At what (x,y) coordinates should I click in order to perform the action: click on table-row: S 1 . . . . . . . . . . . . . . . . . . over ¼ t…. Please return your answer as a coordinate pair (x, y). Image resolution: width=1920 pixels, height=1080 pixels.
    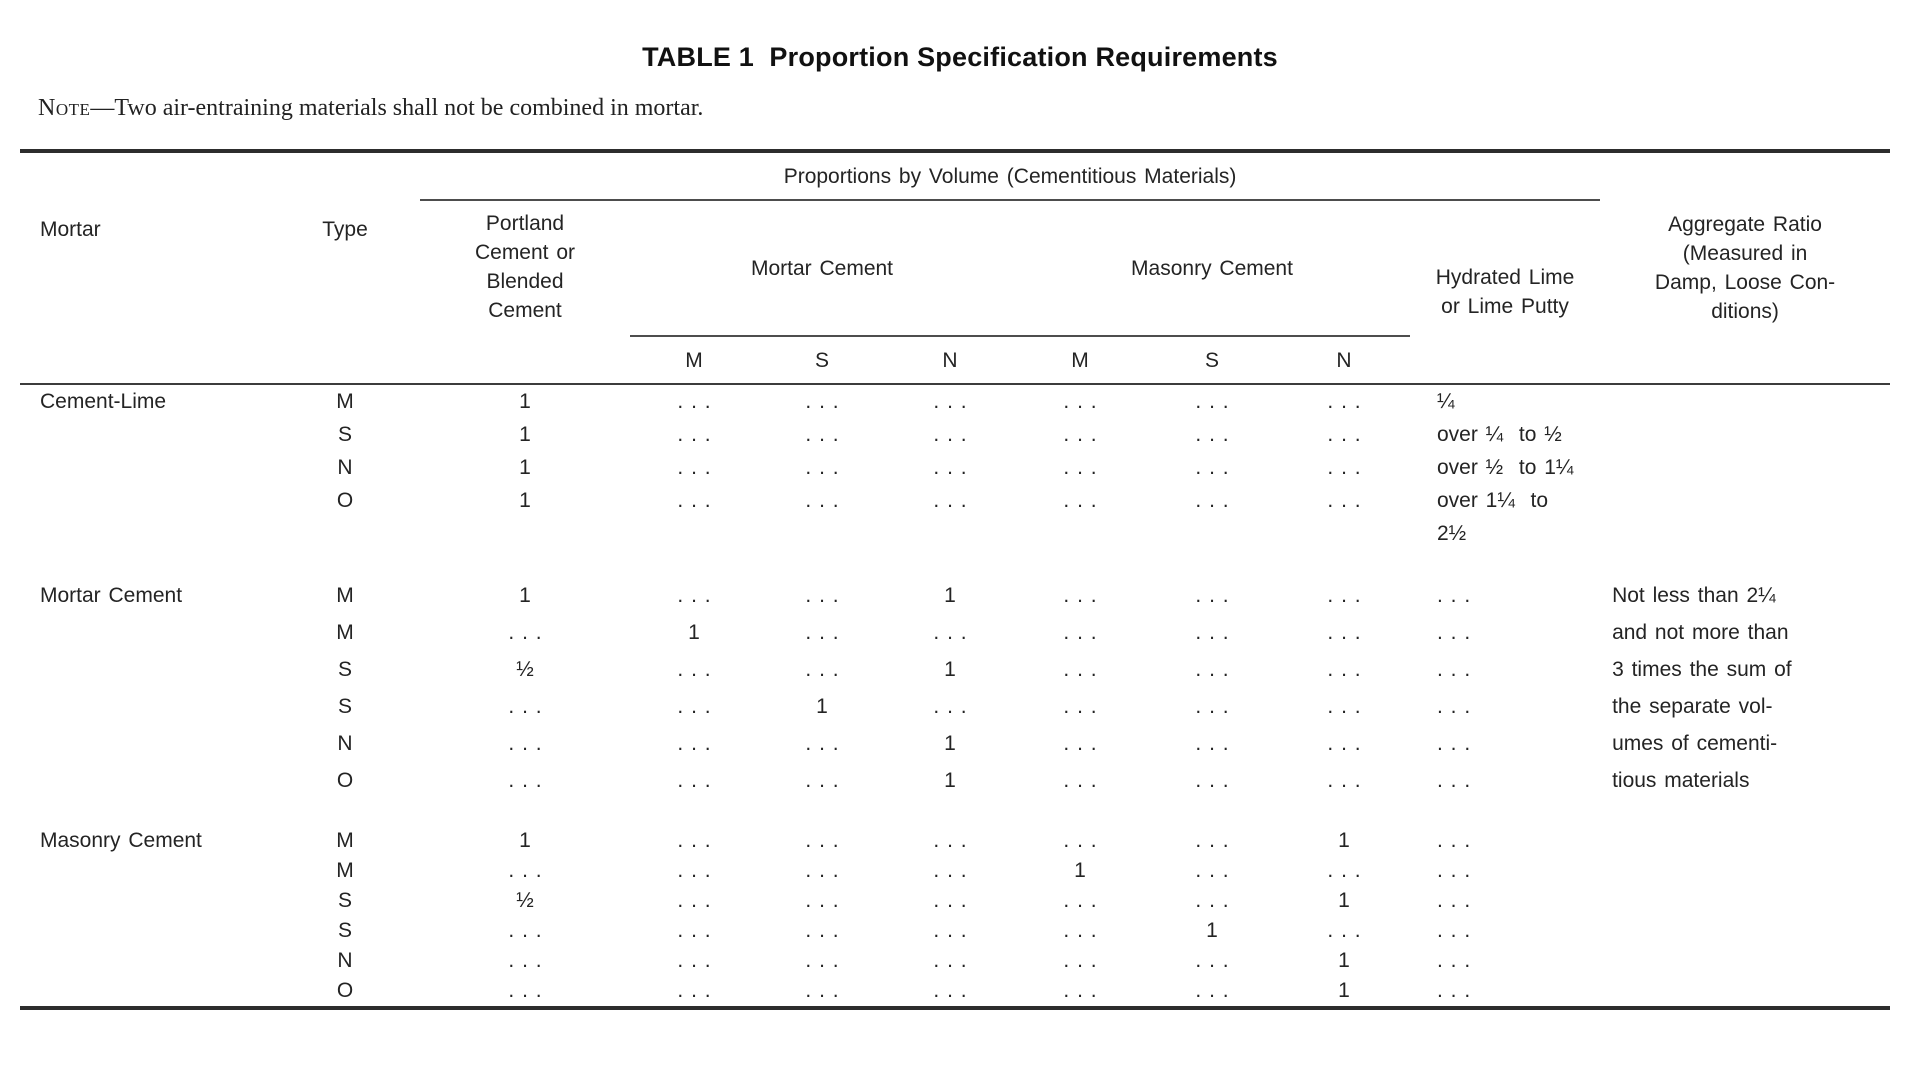
    Looking at the image, I should click on (955, 434).